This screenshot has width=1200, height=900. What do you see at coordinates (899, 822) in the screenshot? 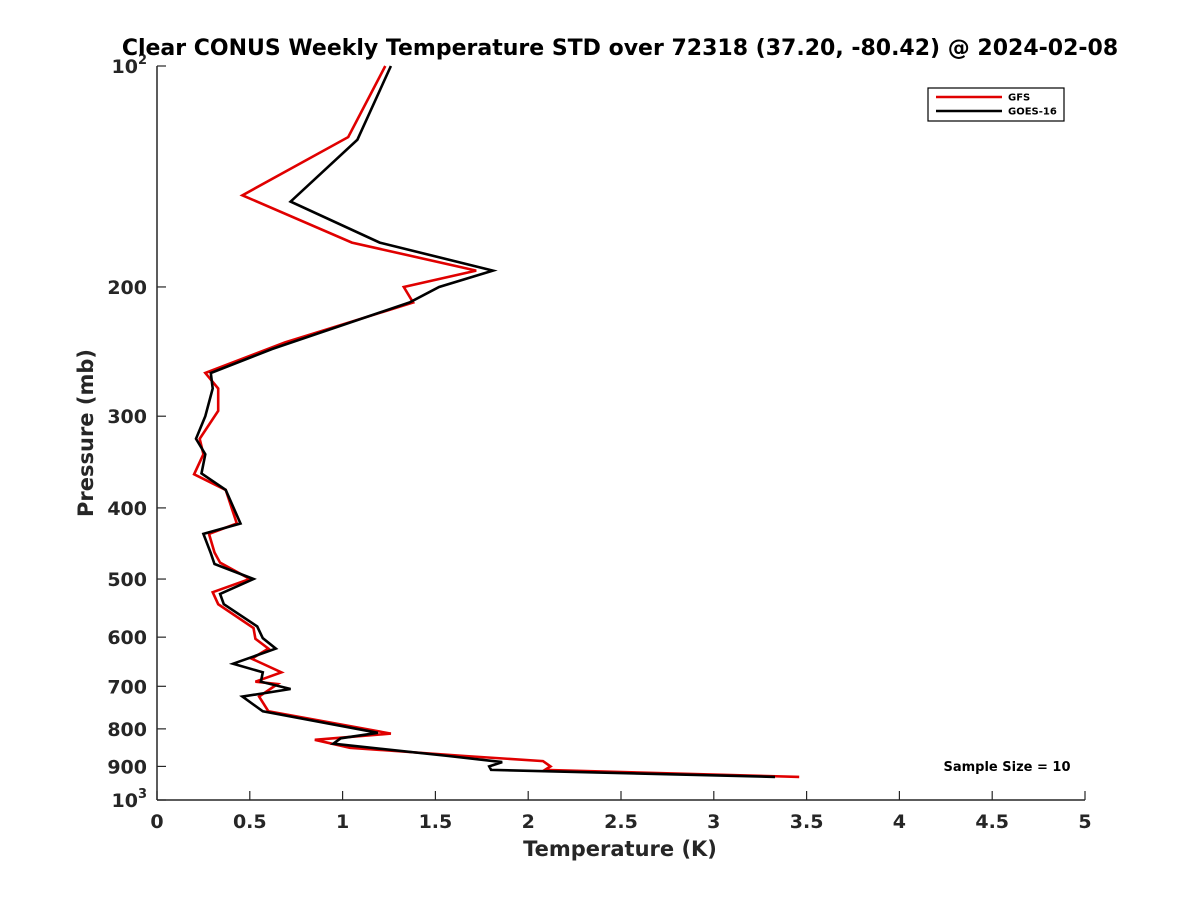
I see `x-tick-label: 4` at bounding box center [899, 822].